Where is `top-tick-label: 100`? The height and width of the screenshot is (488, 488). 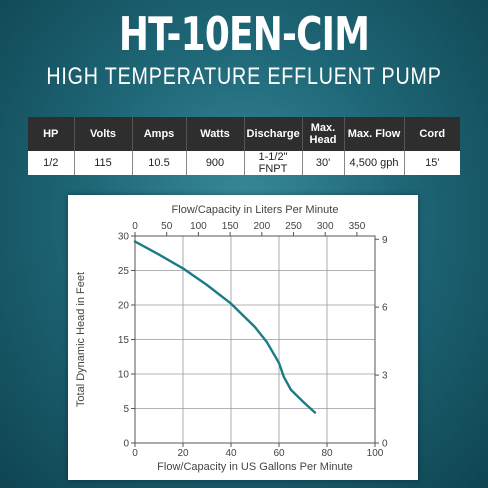
top-tick-label: 100 is located at coordinates (198, 226).